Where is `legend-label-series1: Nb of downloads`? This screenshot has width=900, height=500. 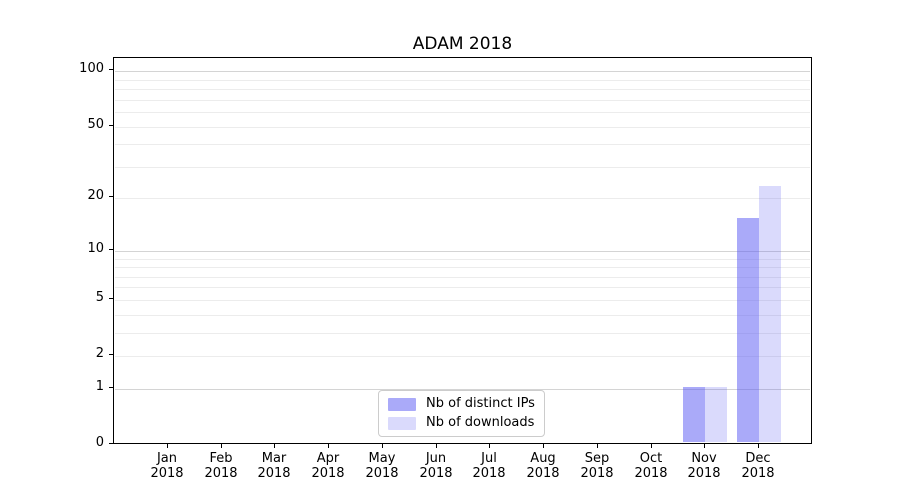
legend-label-series1: Nb of downloads is located at coordinates (480, 422).